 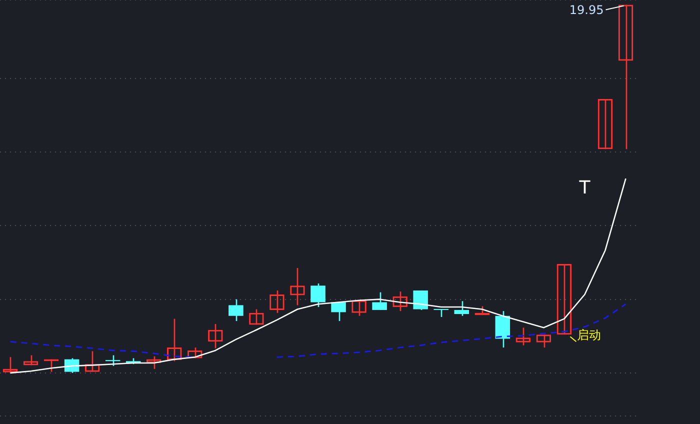 I want to click on annotation: 19.95, so click(x=586, y=9).